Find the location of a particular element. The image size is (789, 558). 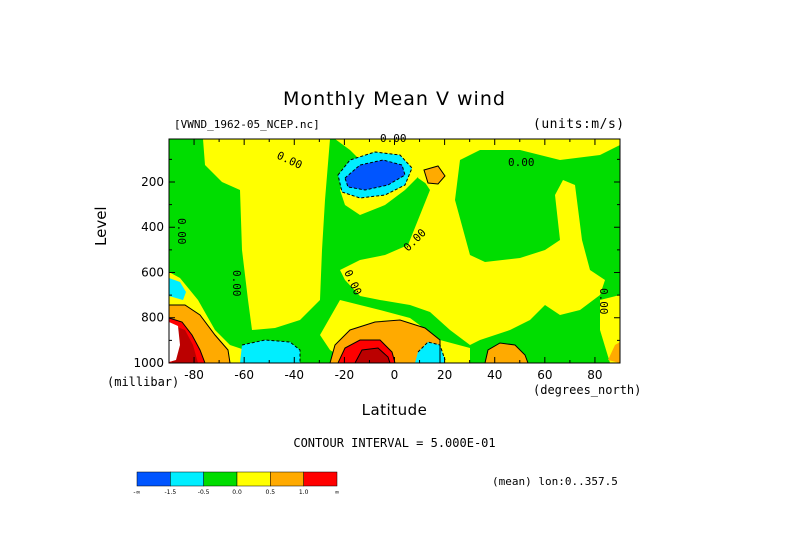

x-tick-label: 60 is located at coordinates (544, 375).